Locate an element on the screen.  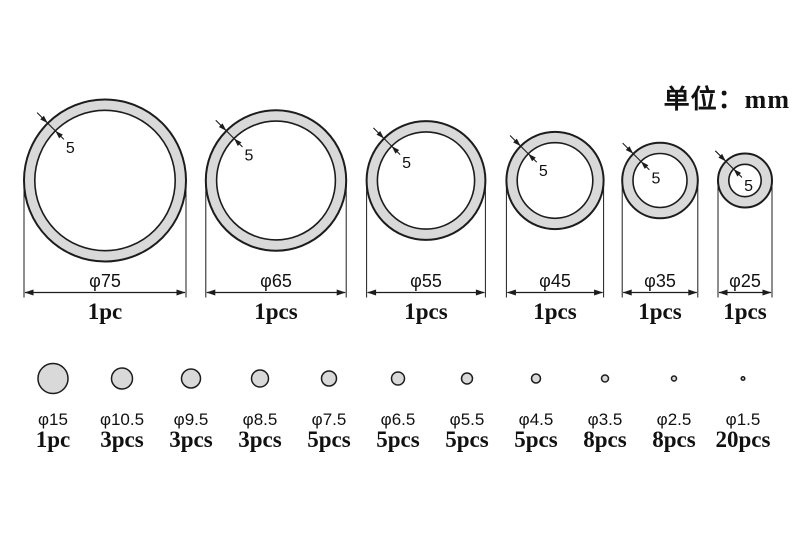
ring-25: 5 φ25 1pcs is located at coordinates (743, 237).